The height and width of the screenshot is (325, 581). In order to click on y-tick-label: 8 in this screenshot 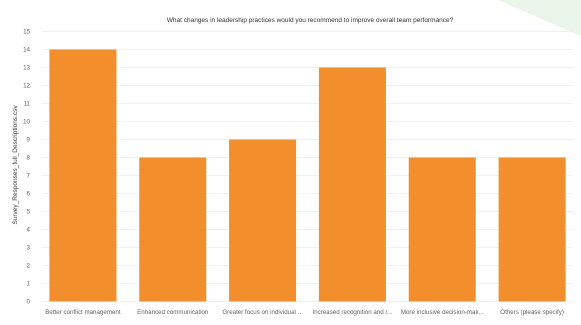, I will do `click(29, 158)`.